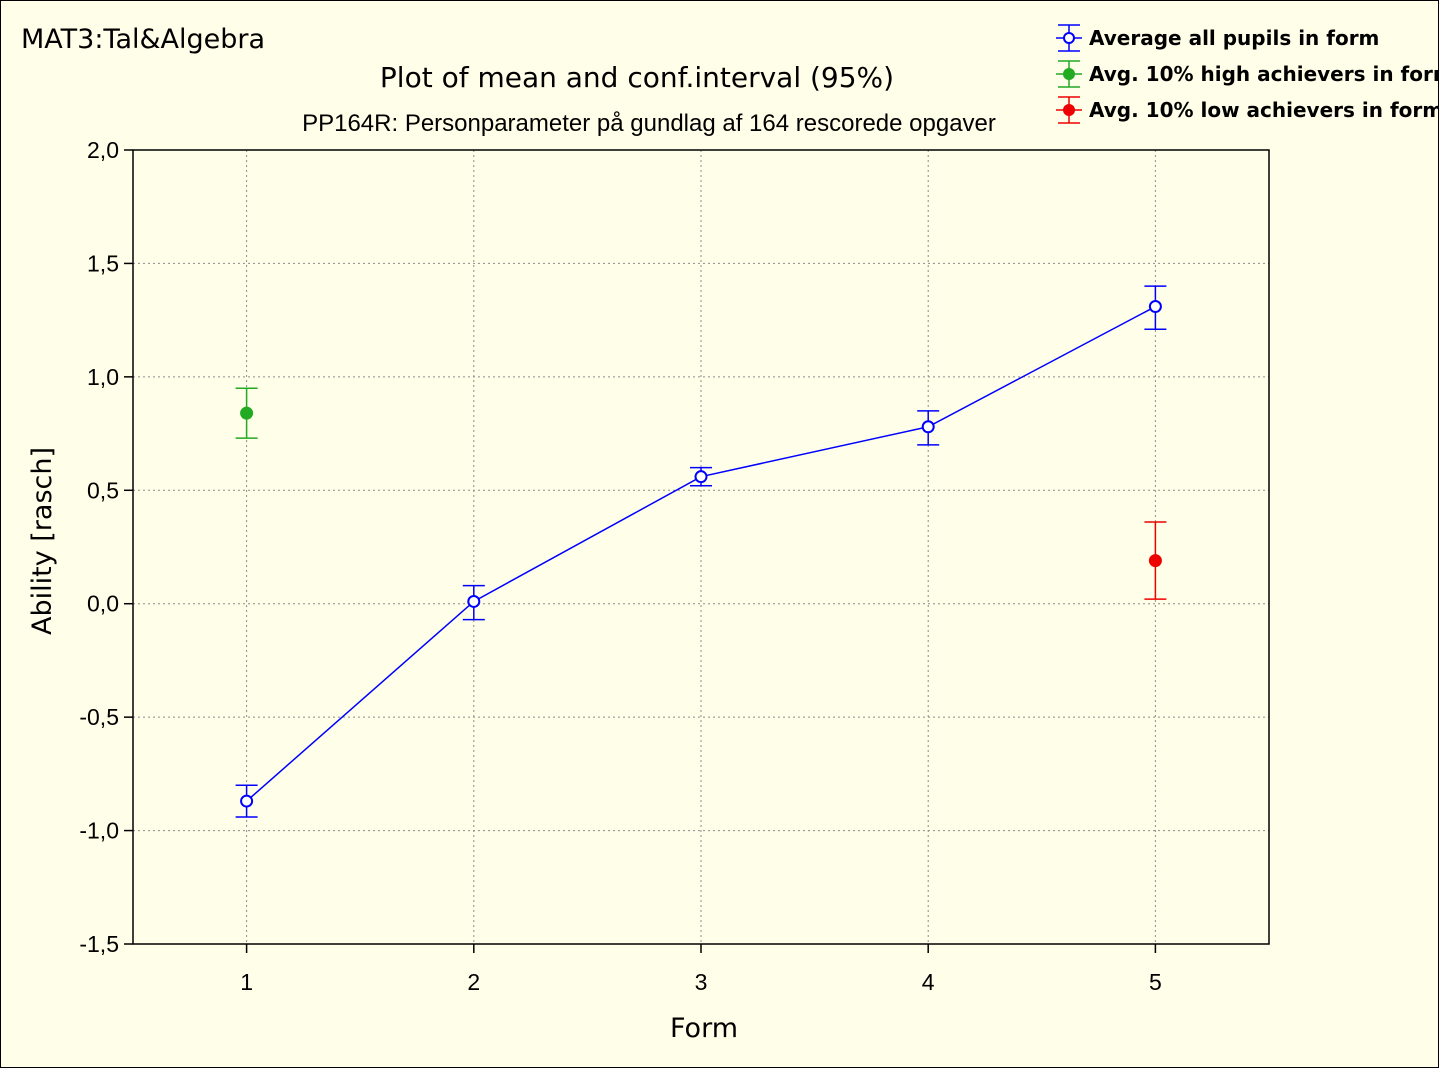  Describe the element at coordinates (143, 39) in the screenshot. I see `corner-title: MAT3:Tal&Algebra` at that location.